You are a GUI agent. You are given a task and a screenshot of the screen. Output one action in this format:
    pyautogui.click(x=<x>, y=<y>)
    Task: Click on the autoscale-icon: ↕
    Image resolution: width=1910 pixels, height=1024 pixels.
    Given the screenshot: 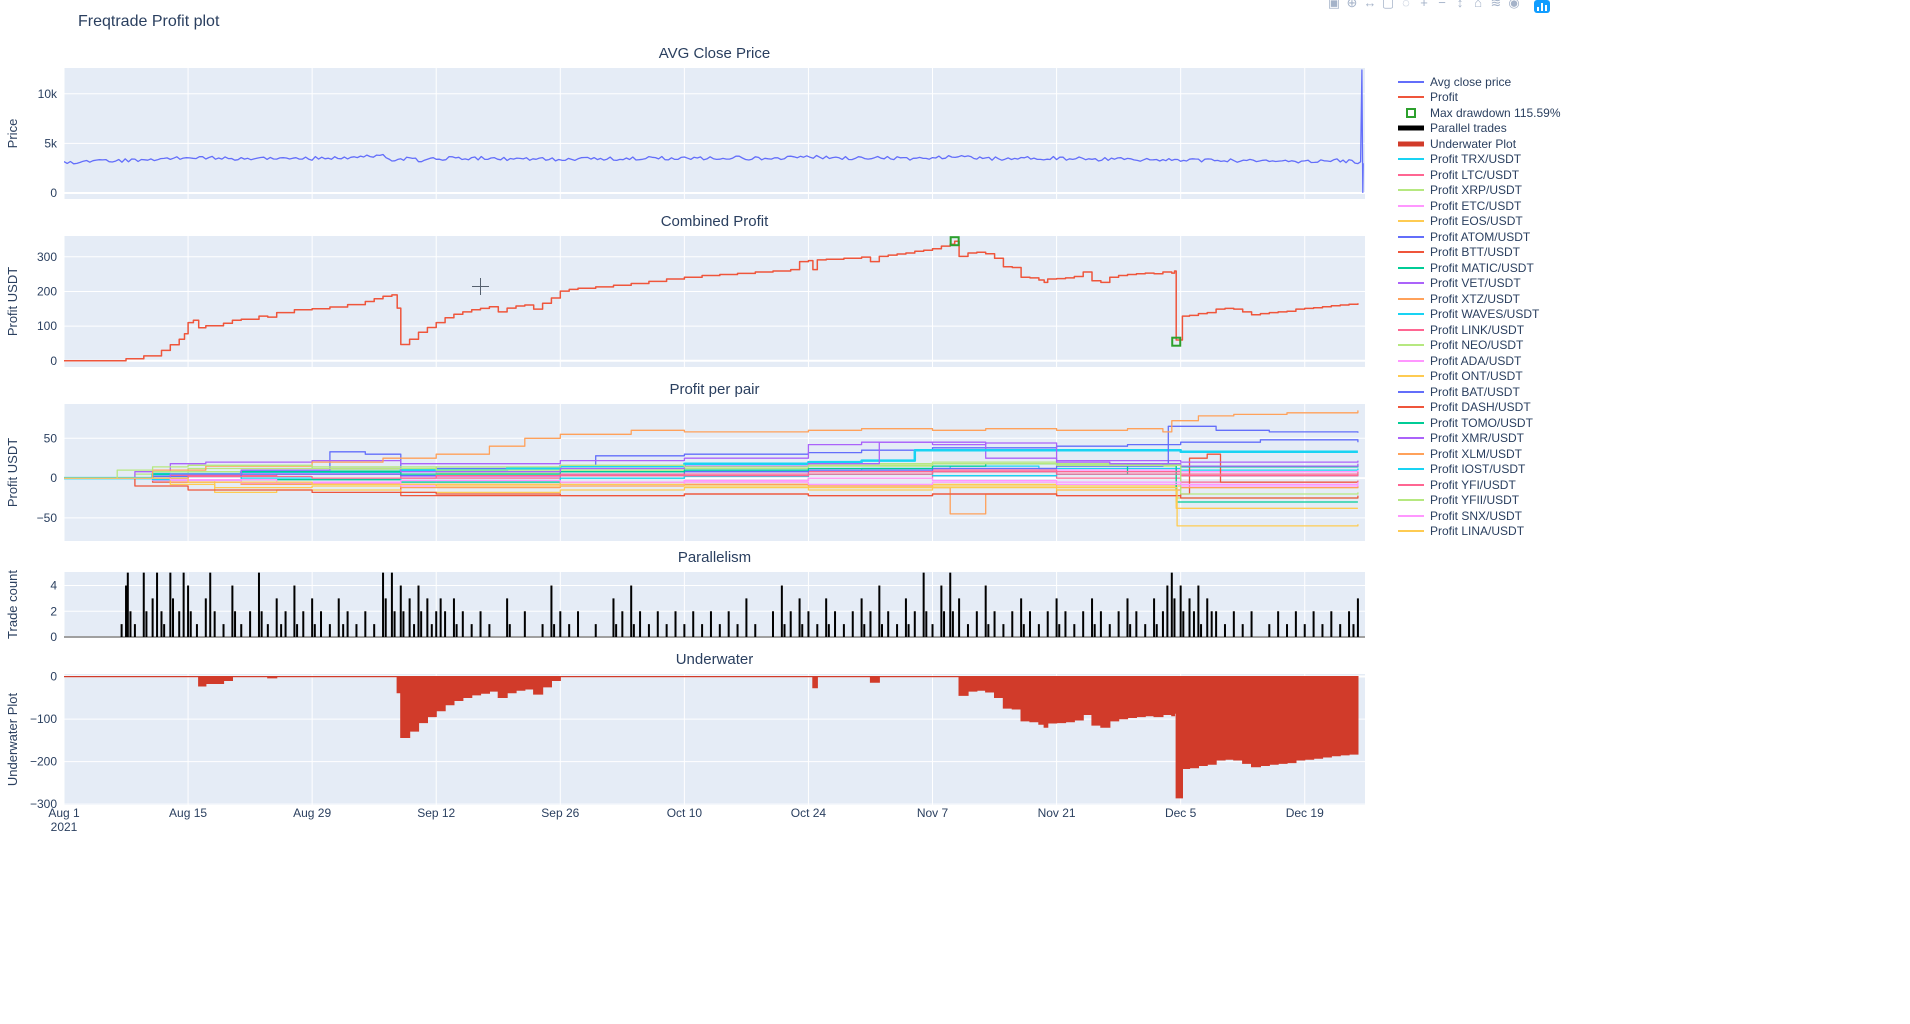 What is the action you would take?
    pyautogui.click(x=1460, y=5)
    